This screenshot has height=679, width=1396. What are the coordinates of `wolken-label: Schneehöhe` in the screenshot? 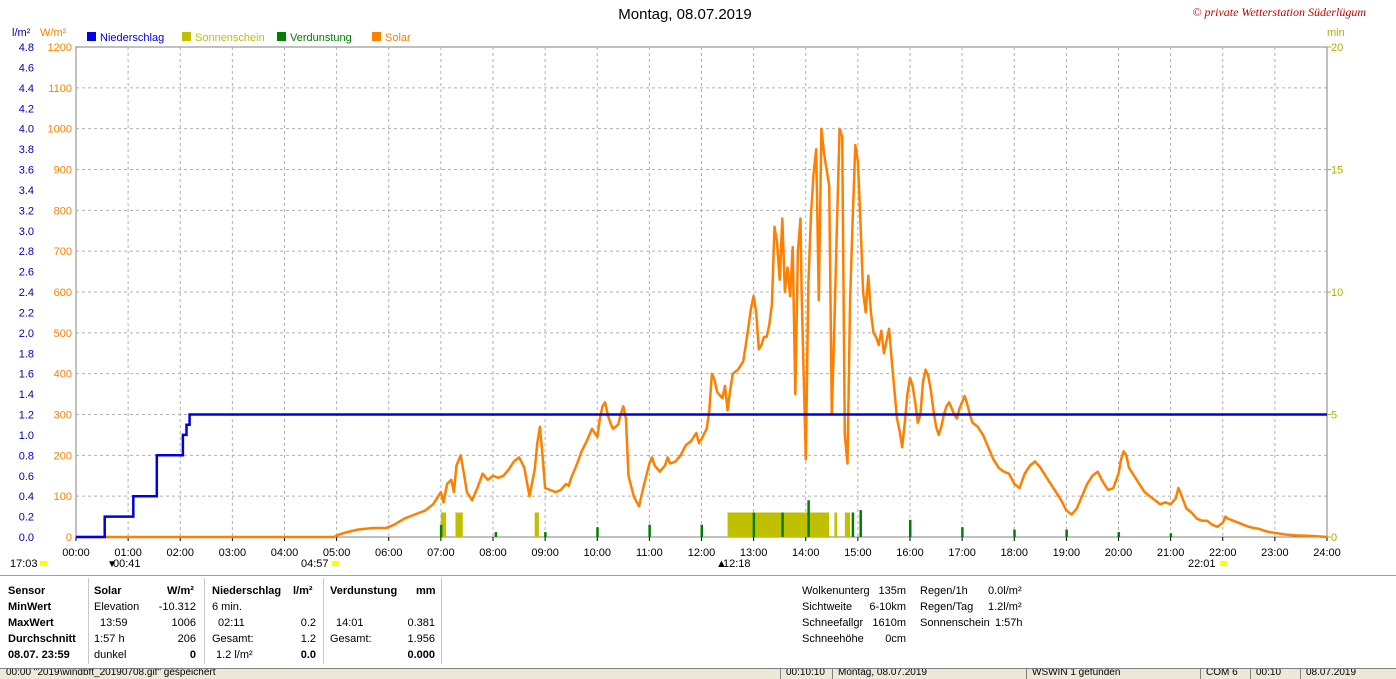 It's located at (833, 639).